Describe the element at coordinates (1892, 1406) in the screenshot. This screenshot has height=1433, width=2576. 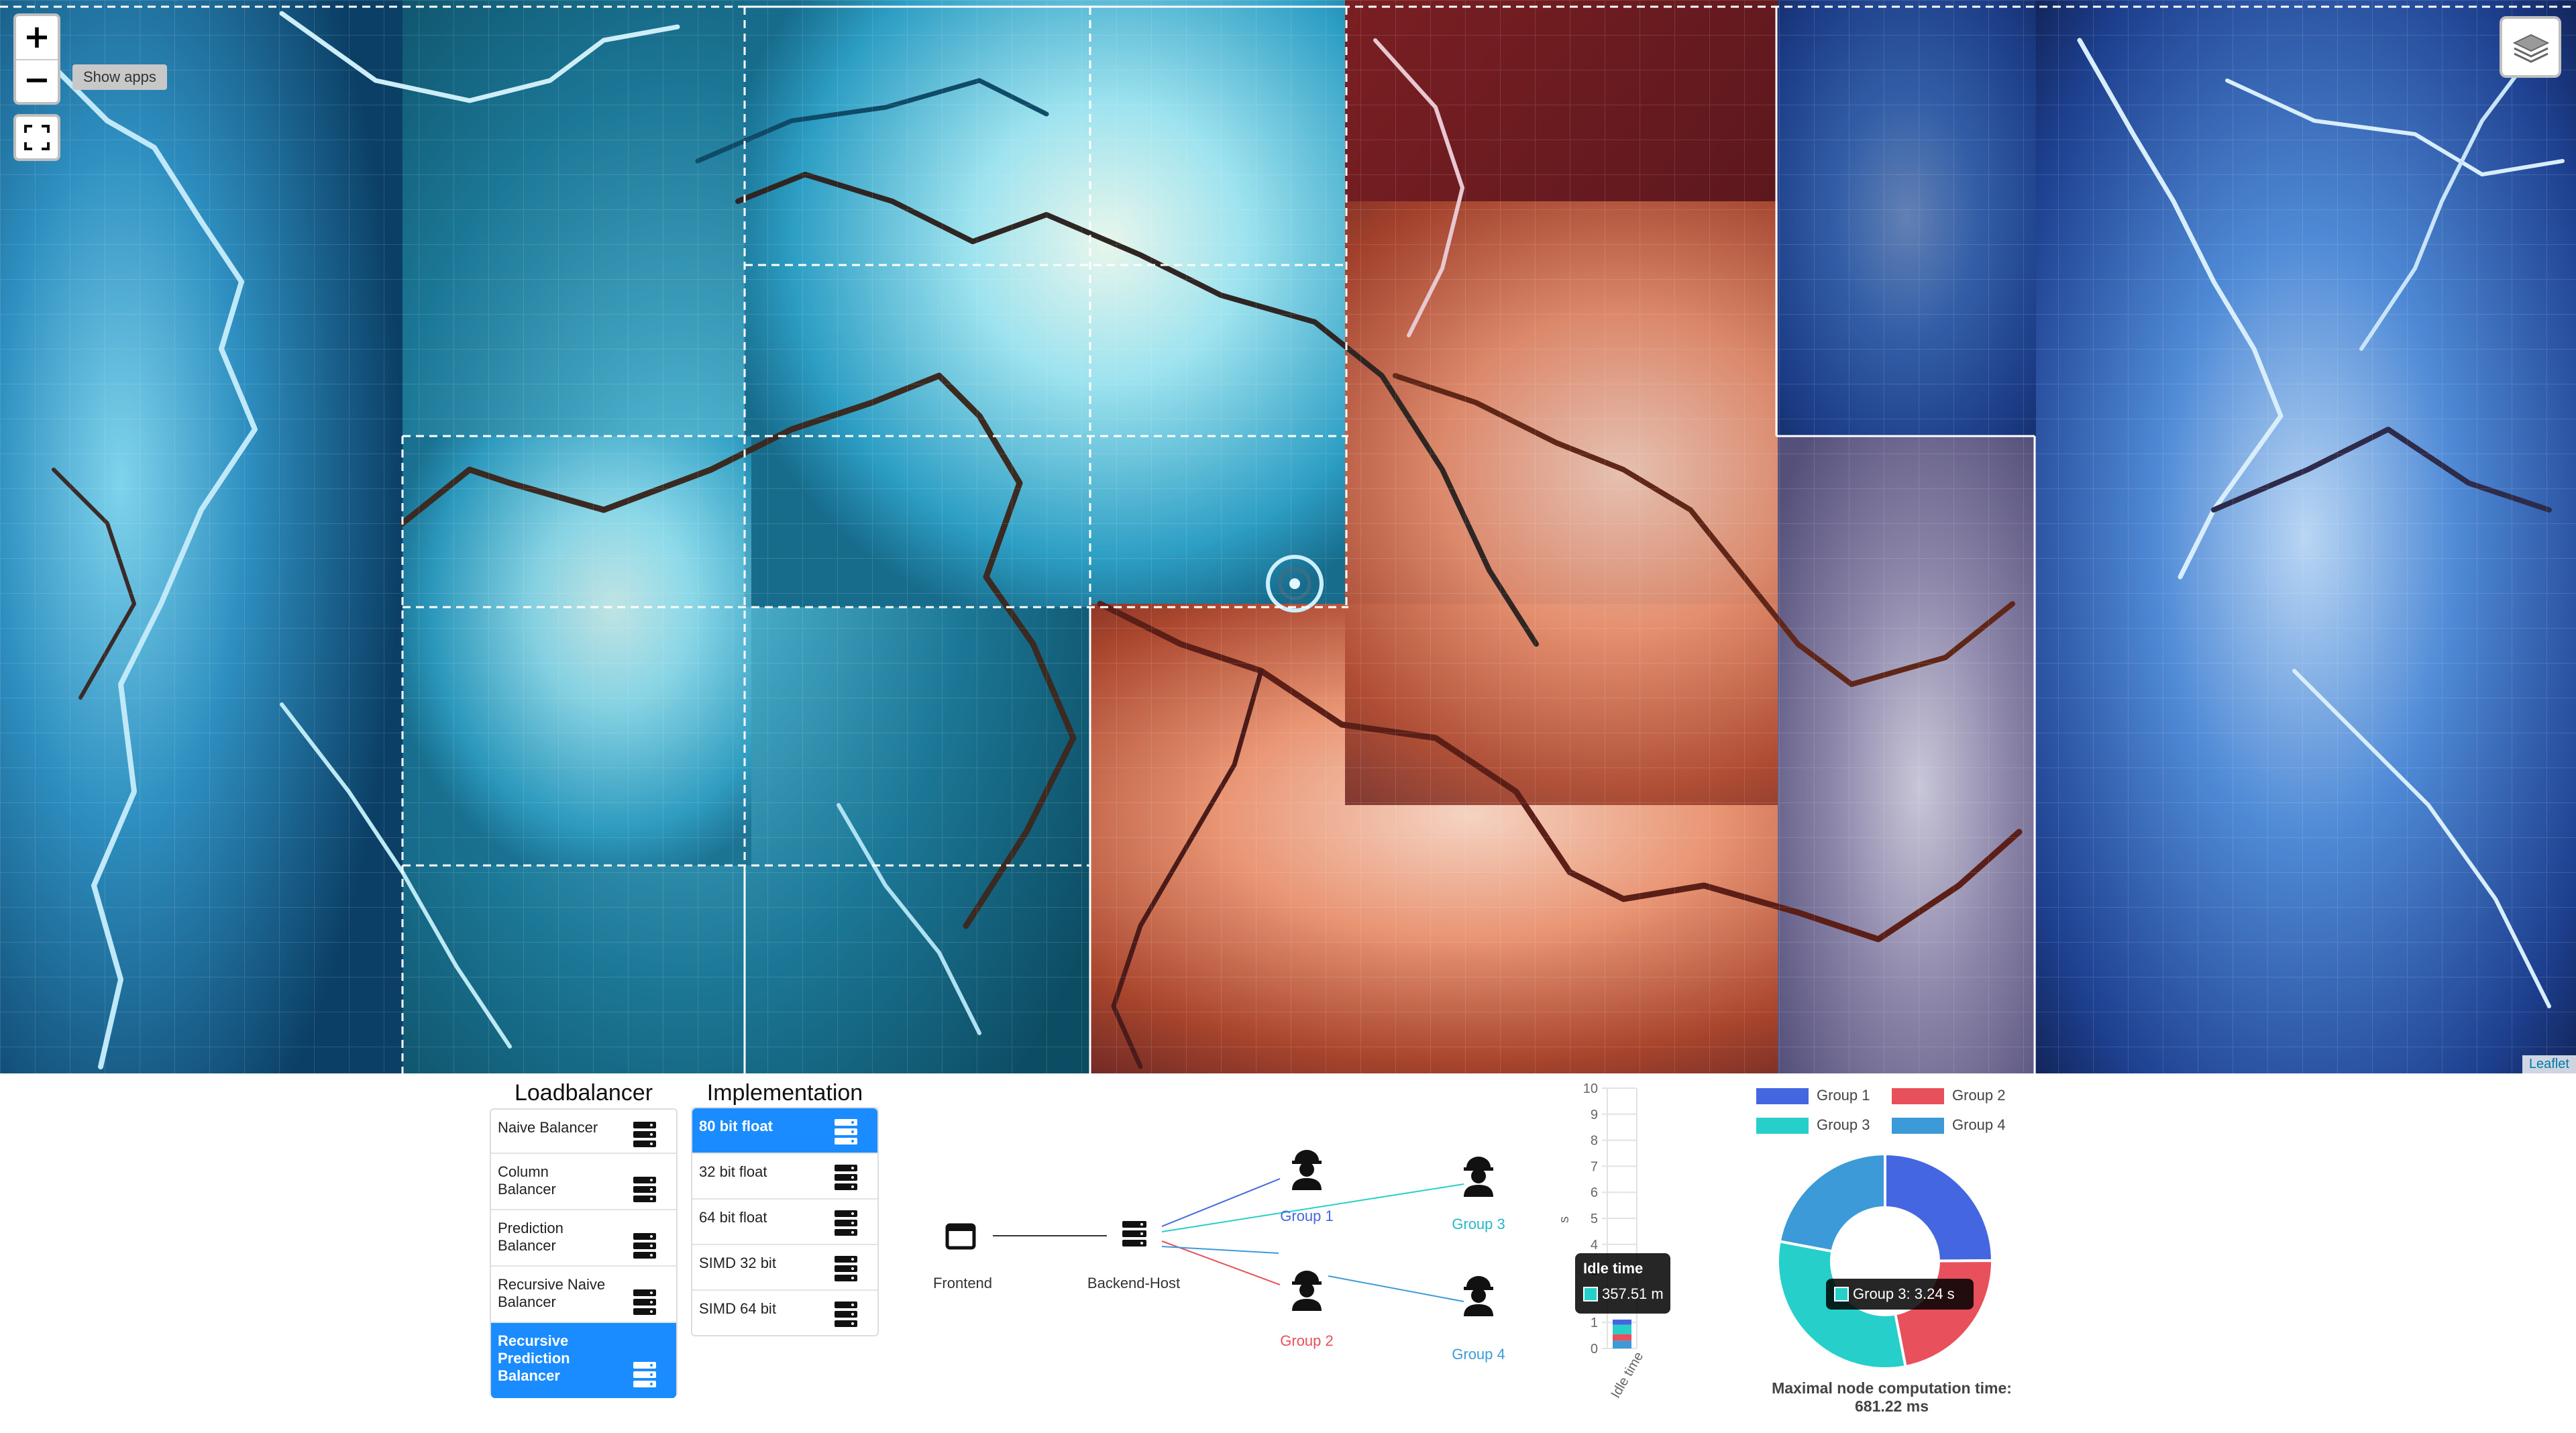
I see `max-computation-value: 681.22 ms` at that location.